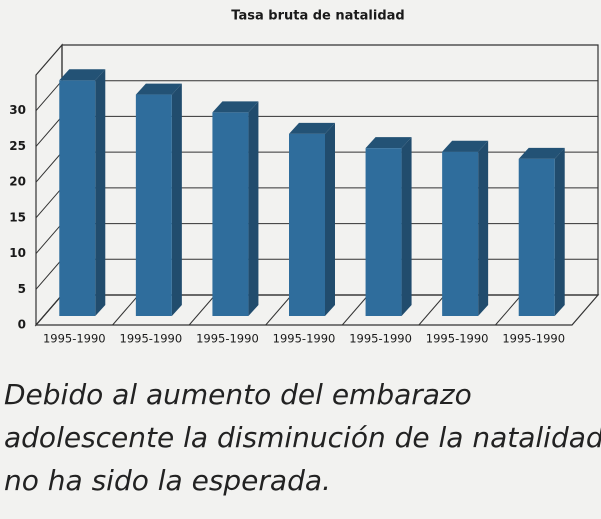 The image size is (601, 519). I want to click on y-tick-label: 5, so click(22, 289).